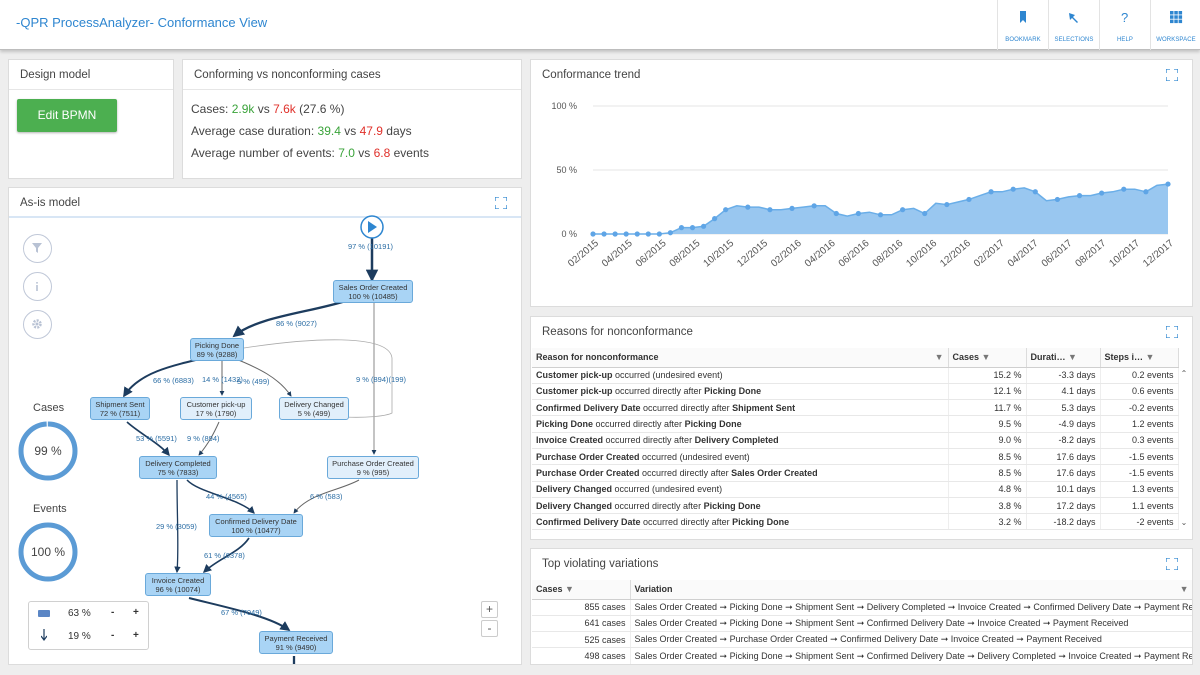 Image resolution: width=1200 pixels, height=675 pixels. I want to click on zoom-in-button: +, so click(489, 609).